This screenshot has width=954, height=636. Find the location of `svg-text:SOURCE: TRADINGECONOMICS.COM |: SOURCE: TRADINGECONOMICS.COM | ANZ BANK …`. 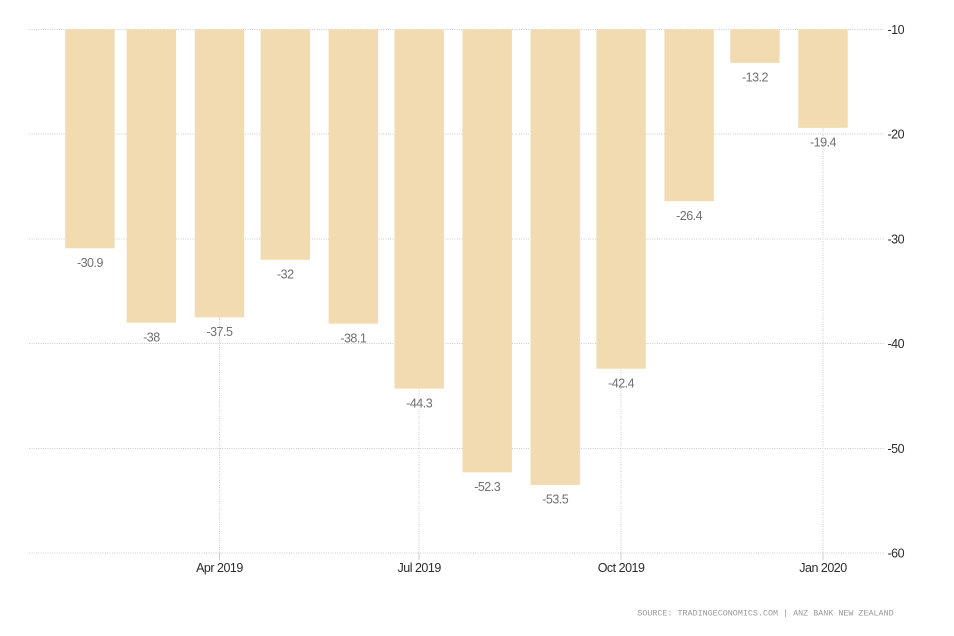

svg-text:SOURCE: TRADINGECONOMICS.COM |: SOURCE: TRADINGECONOMICS.COM | ANZ BANK … is located at coordinates (765, 613).